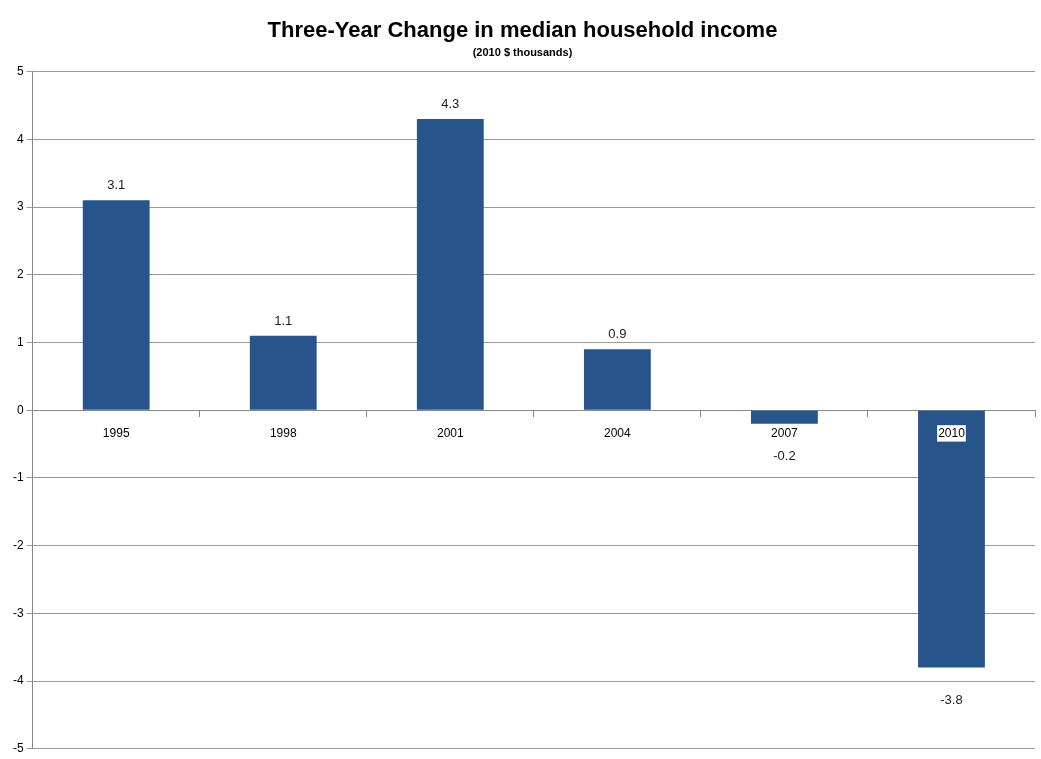 The width and height of the screenshot is (1041, 759). I want to click on y-tick-label: 1, so click(20, 341).